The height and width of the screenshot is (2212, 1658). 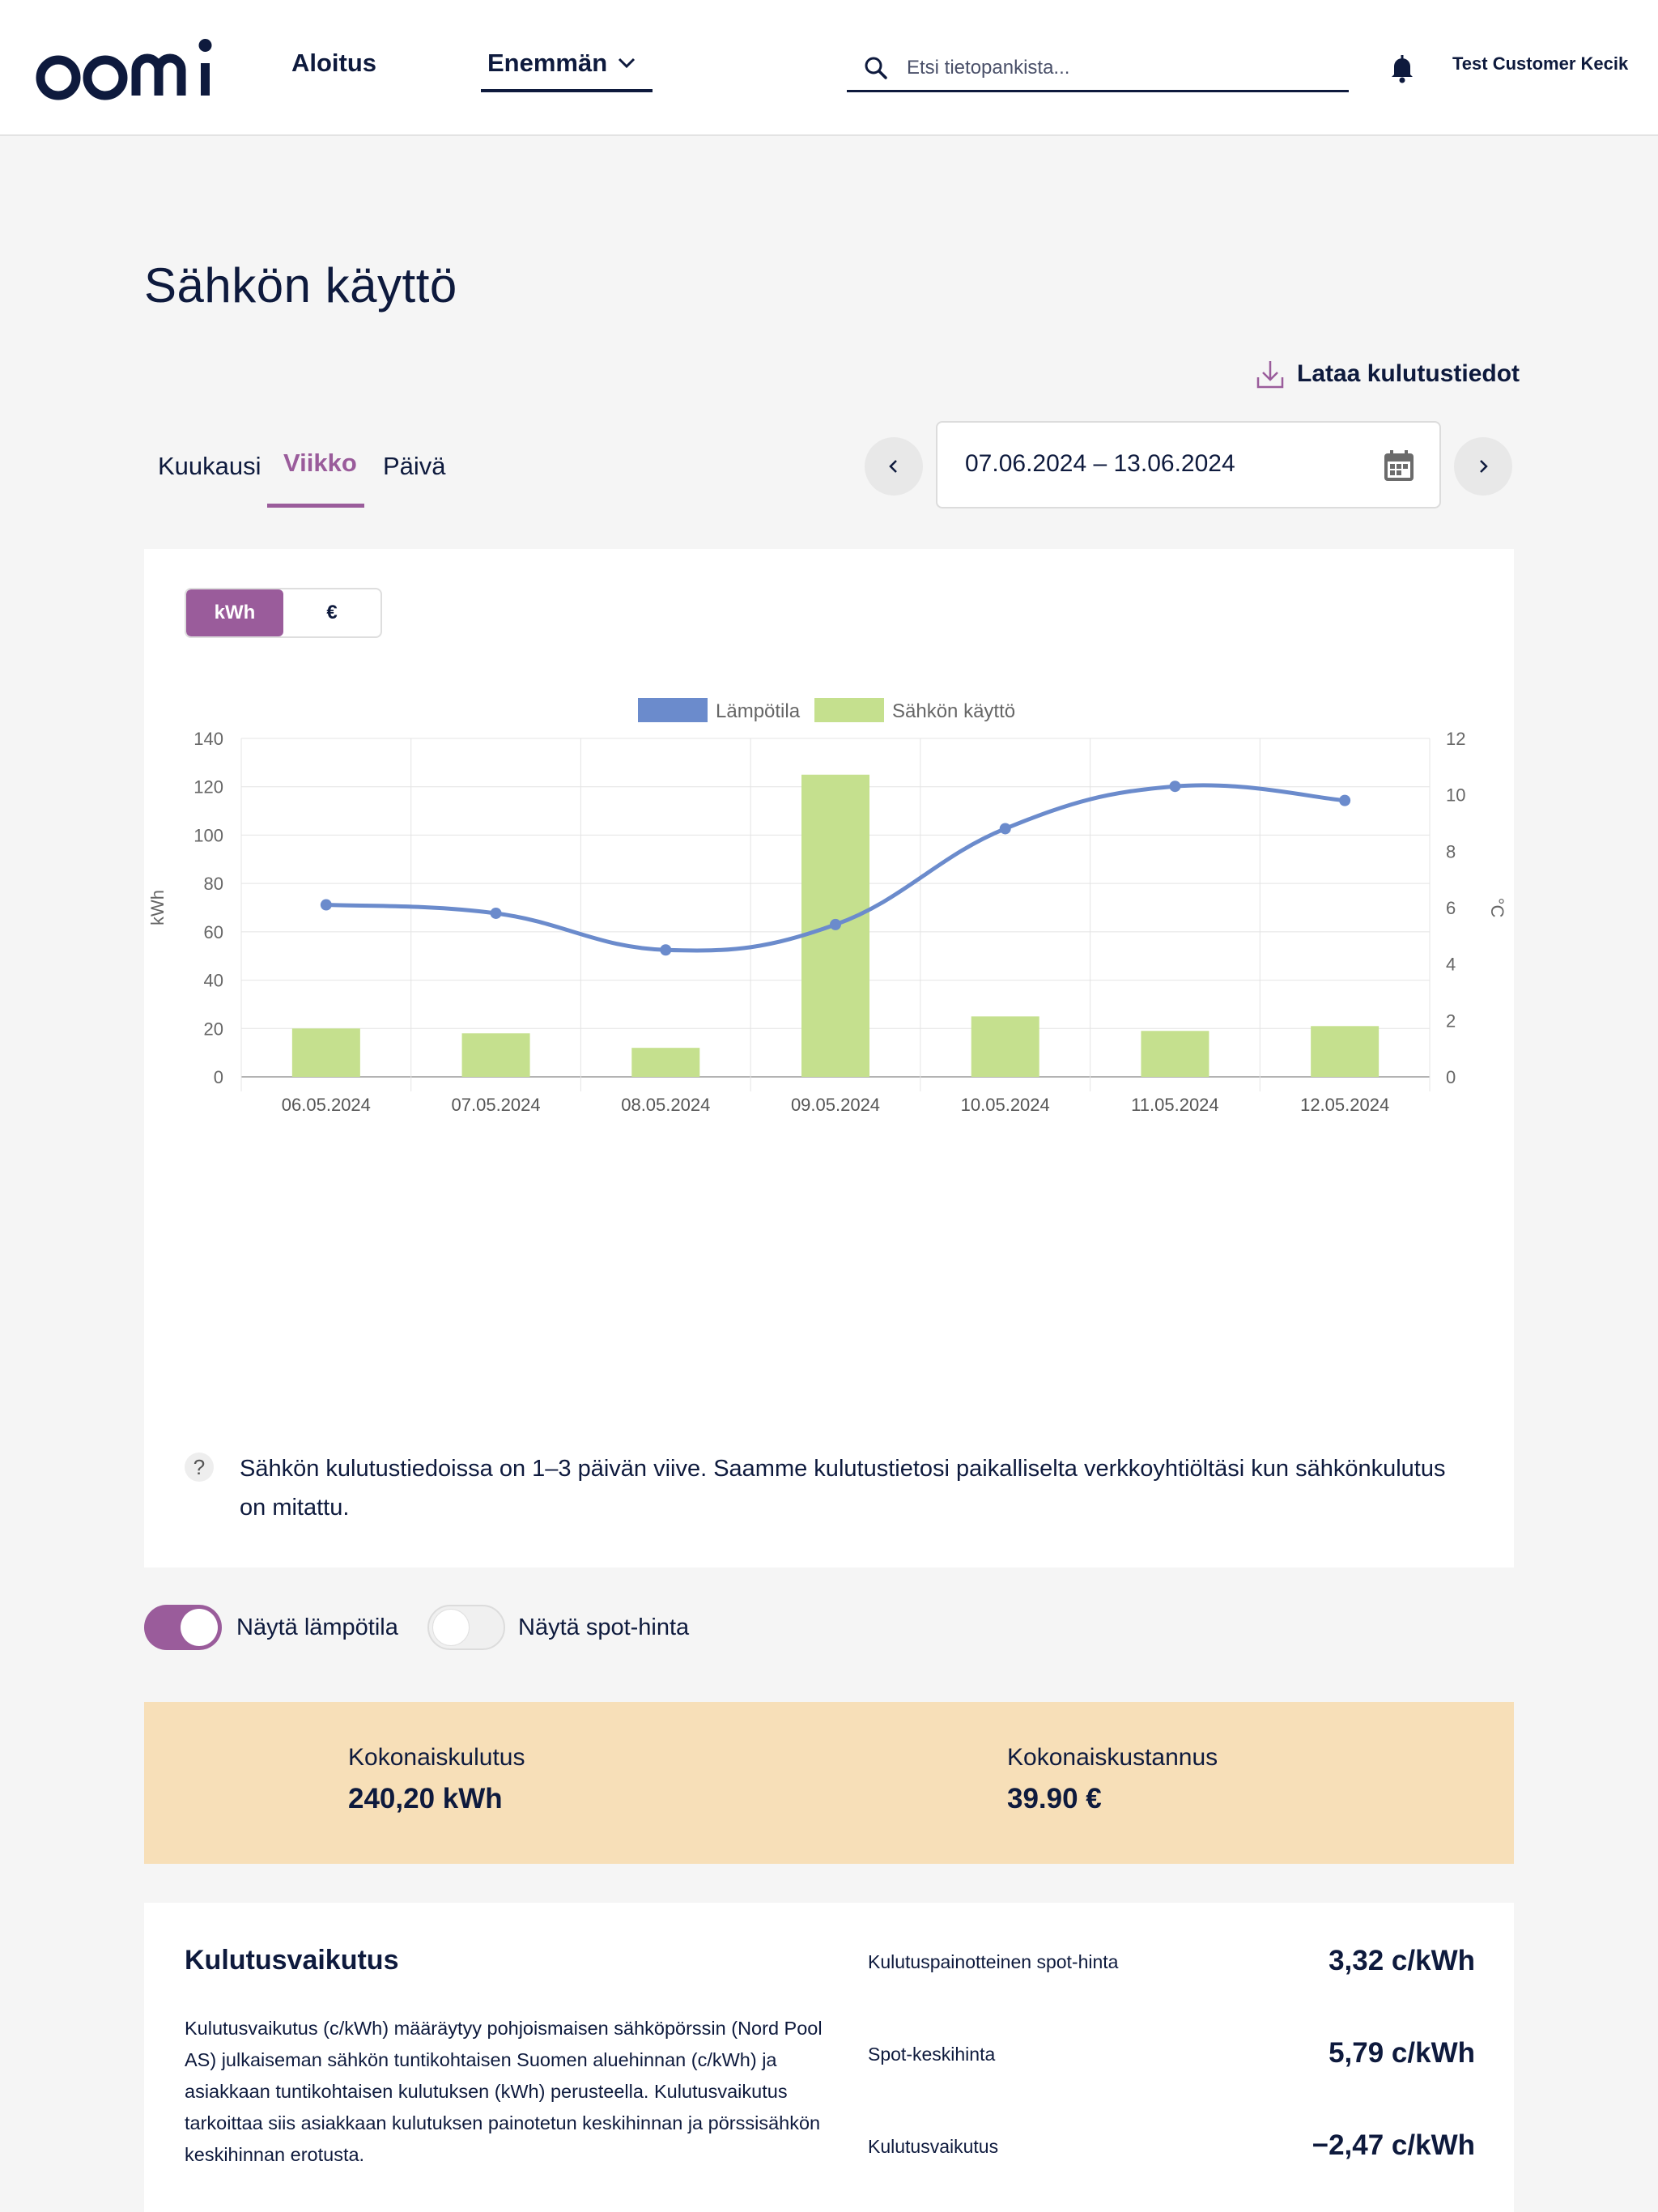 I want to click on search-icon, so click(x=876, y=68).